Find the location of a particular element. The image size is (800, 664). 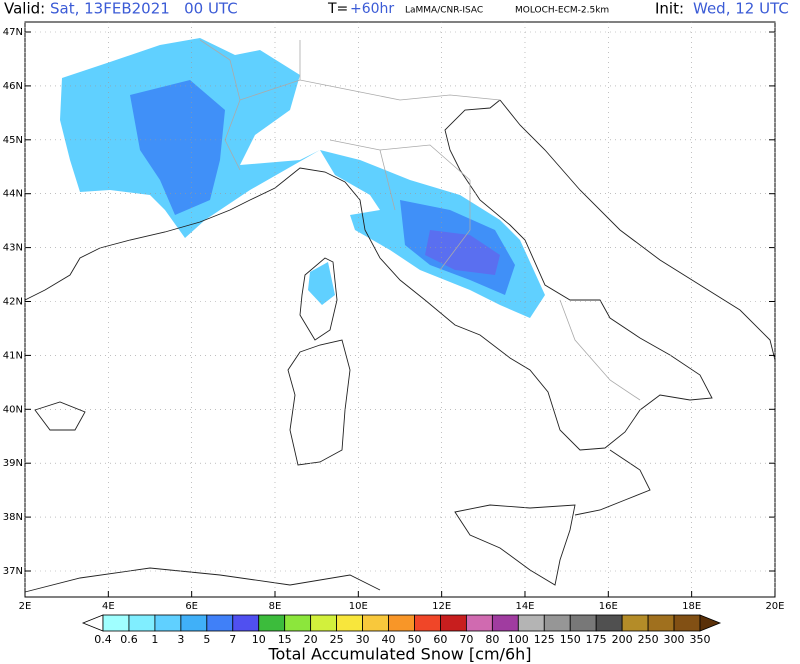

colorbar-label: 25 is located at coordinates (337, 639).